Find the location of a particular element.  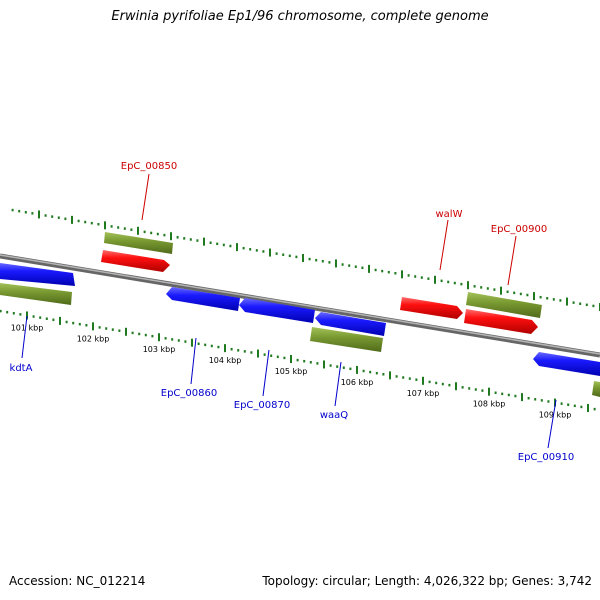

tick-label: 101 kbp is located at coordinates (27, 327).